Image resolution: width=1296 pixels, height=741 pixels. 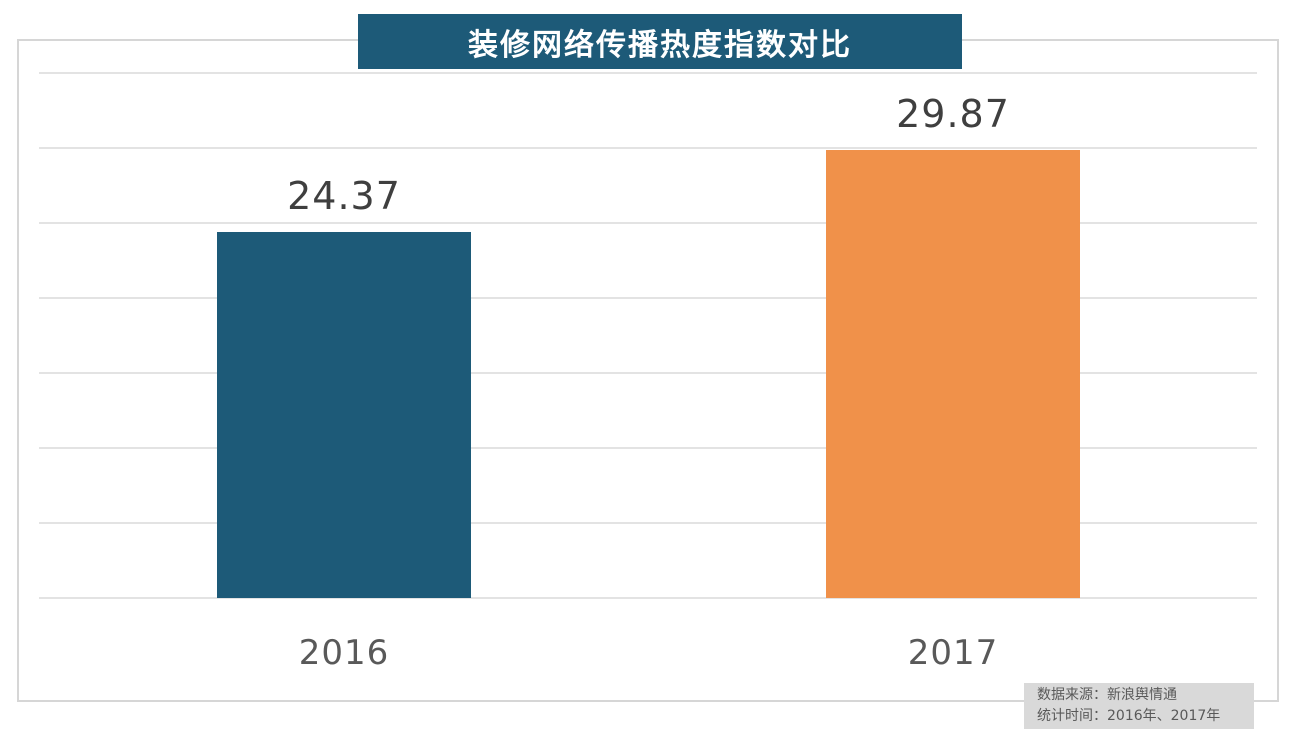 I want to click on data-source-note: 数据来源：新浪舆情通 统计时间：2016年、2017年, so click(x=1139, y=706).